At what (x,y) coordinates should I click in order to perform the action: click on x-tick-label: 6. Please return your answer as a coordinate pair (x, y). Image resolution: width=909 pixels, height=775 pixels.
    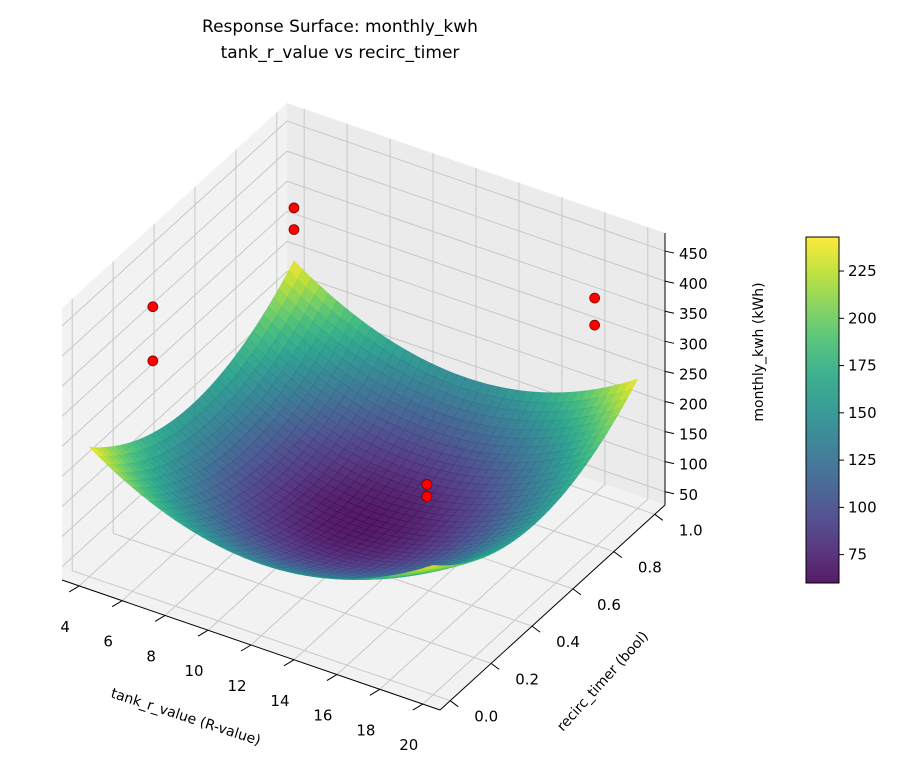
    Looking at the image, I should click on (108, 642).